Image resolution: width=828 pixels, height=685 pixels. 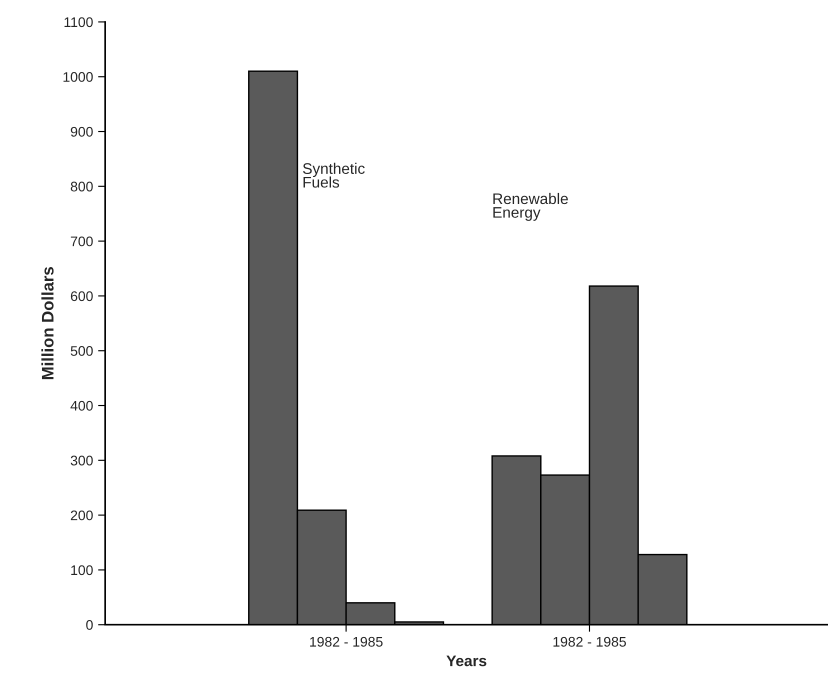 What do you see at coordinates (333, 175) in the screenshot?
I see `annotation: Synthetic Fuels` at bounding box center [333, 175].